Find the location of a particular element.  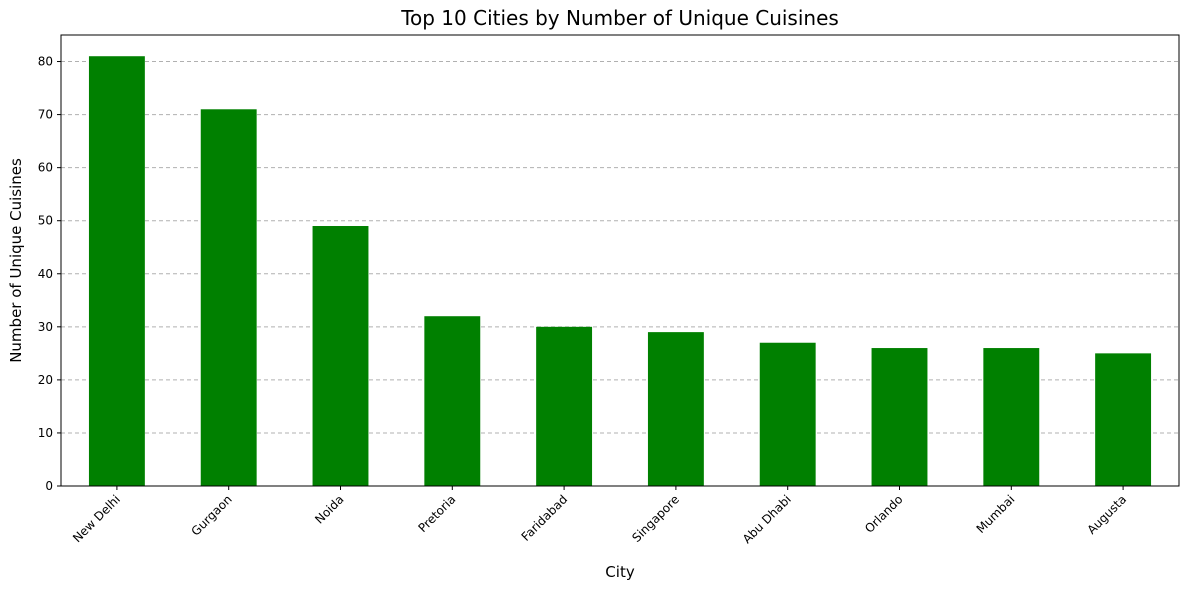

y-tick-label: 70 is located at coordinates (45, 115).